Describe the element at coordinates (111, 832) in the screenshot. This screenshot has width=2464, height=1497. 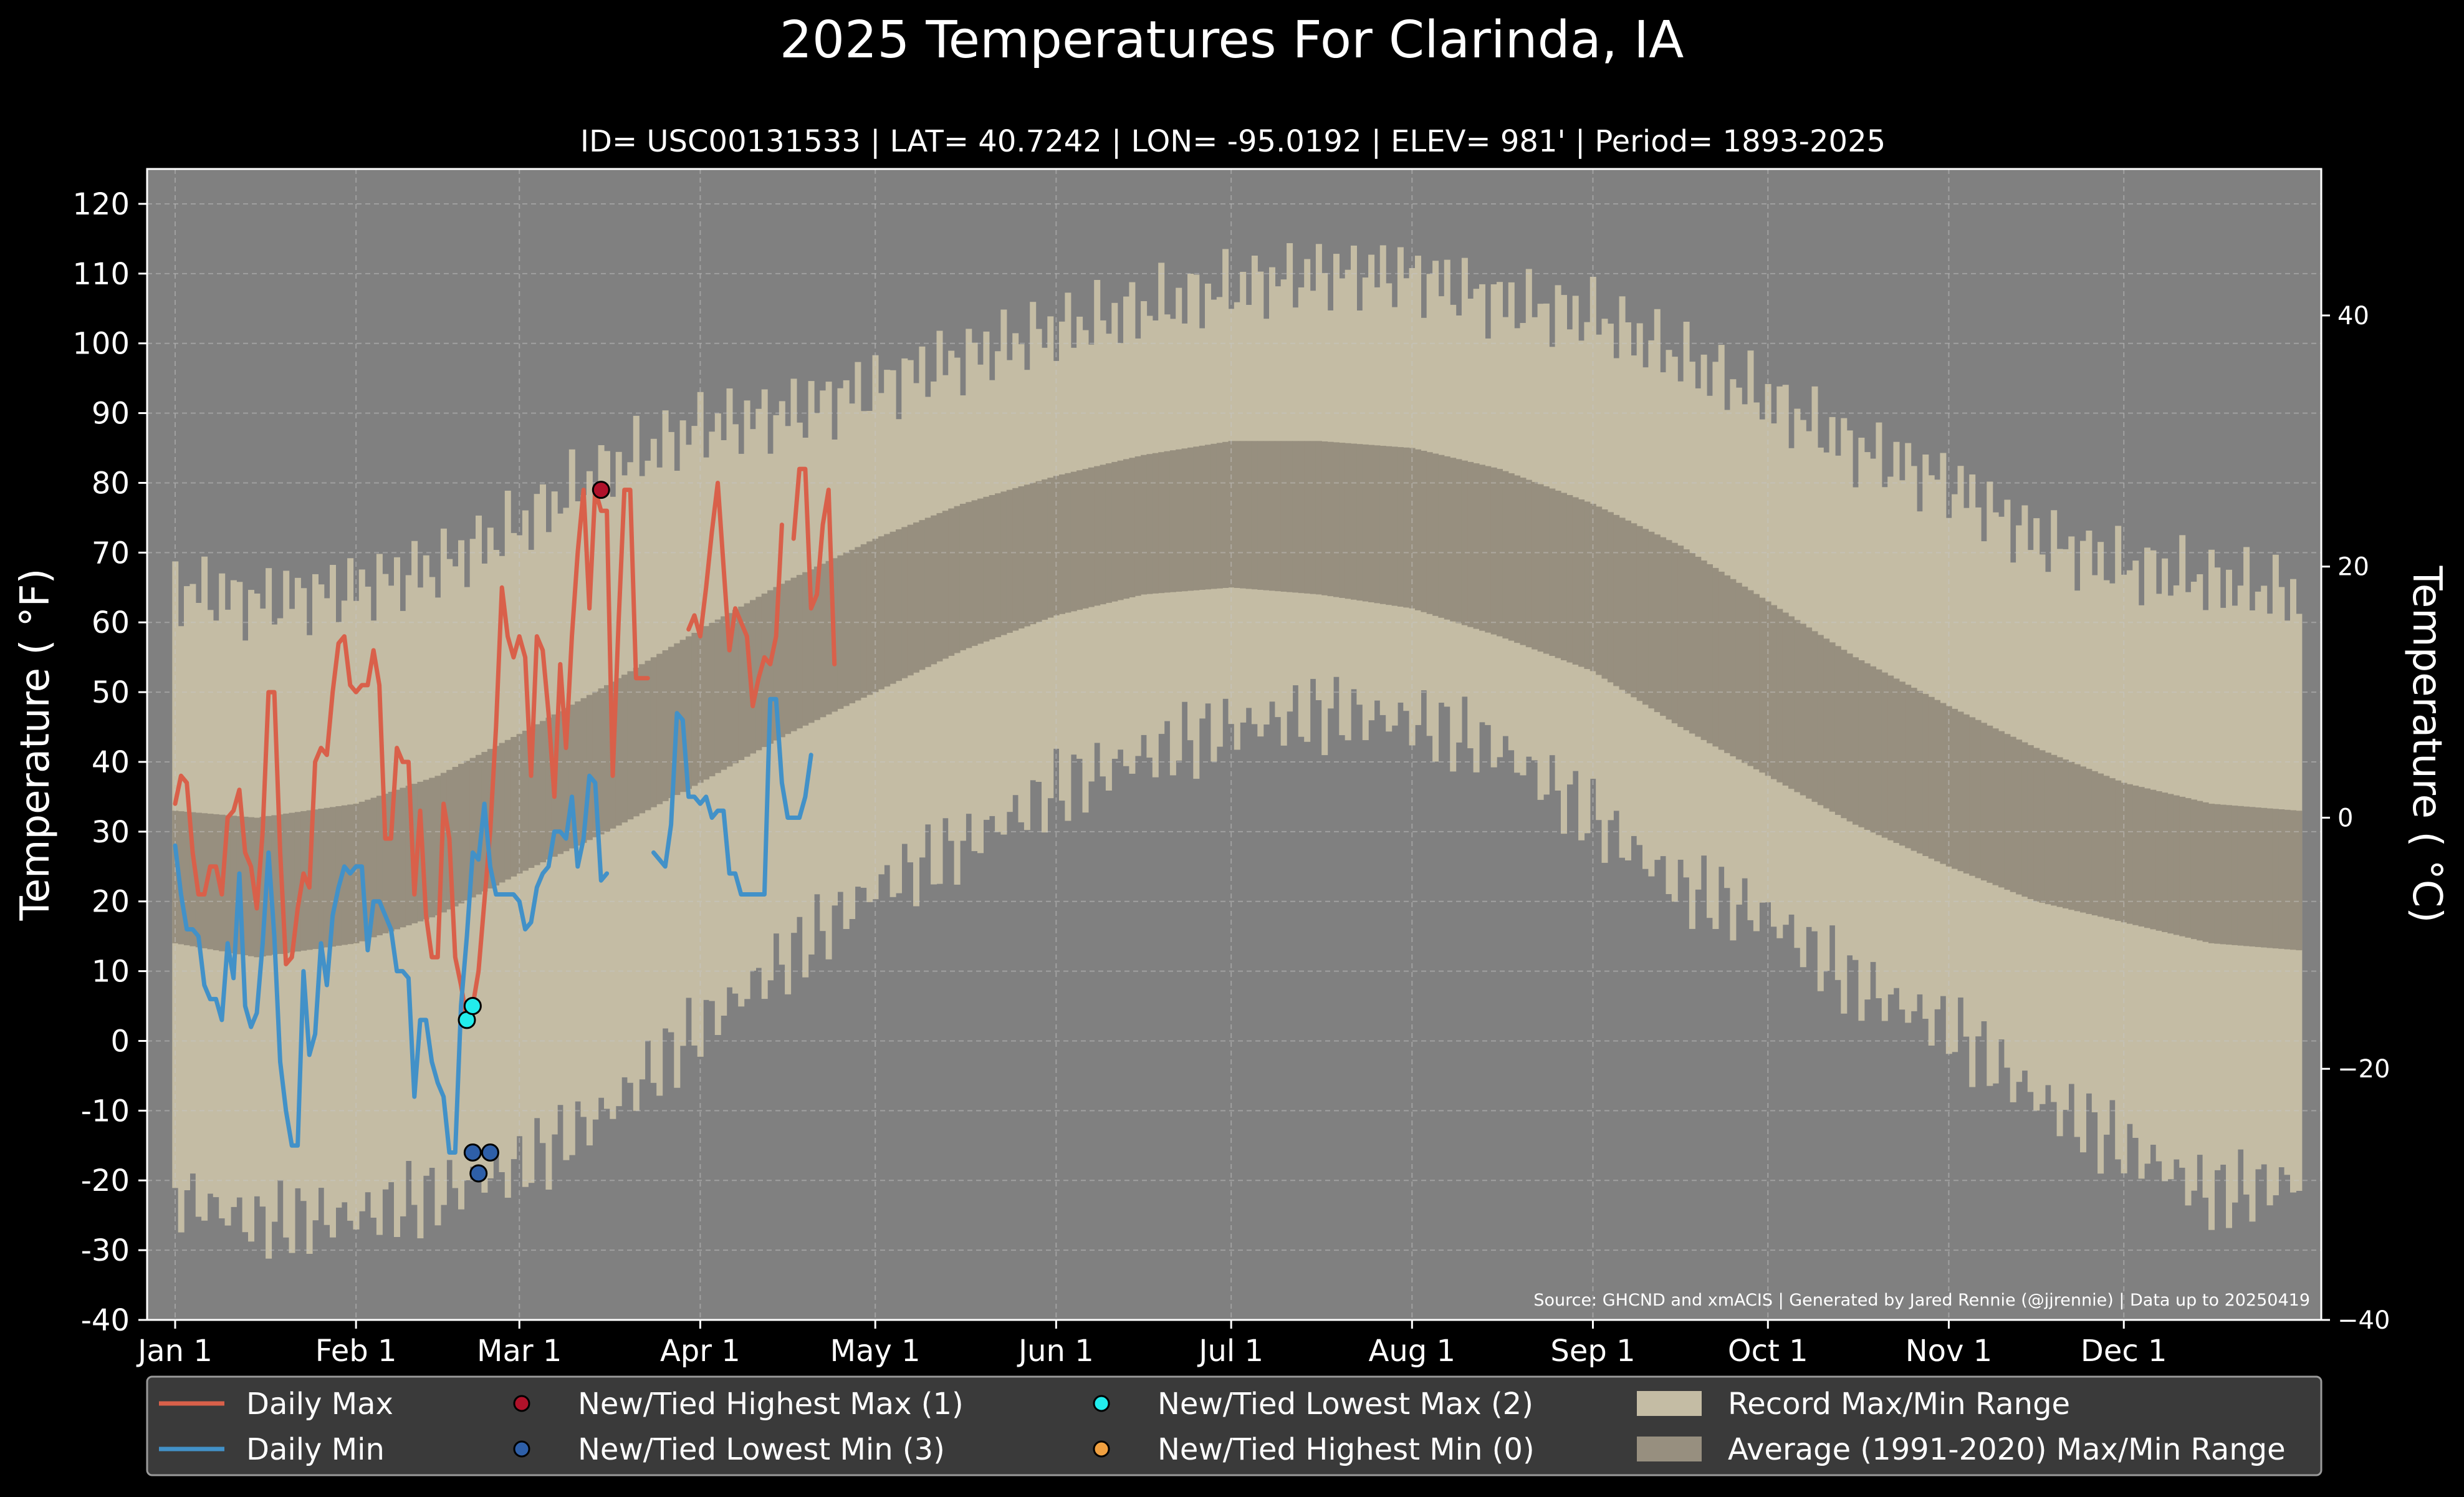
I see `y-tick-label: 30` at that location.